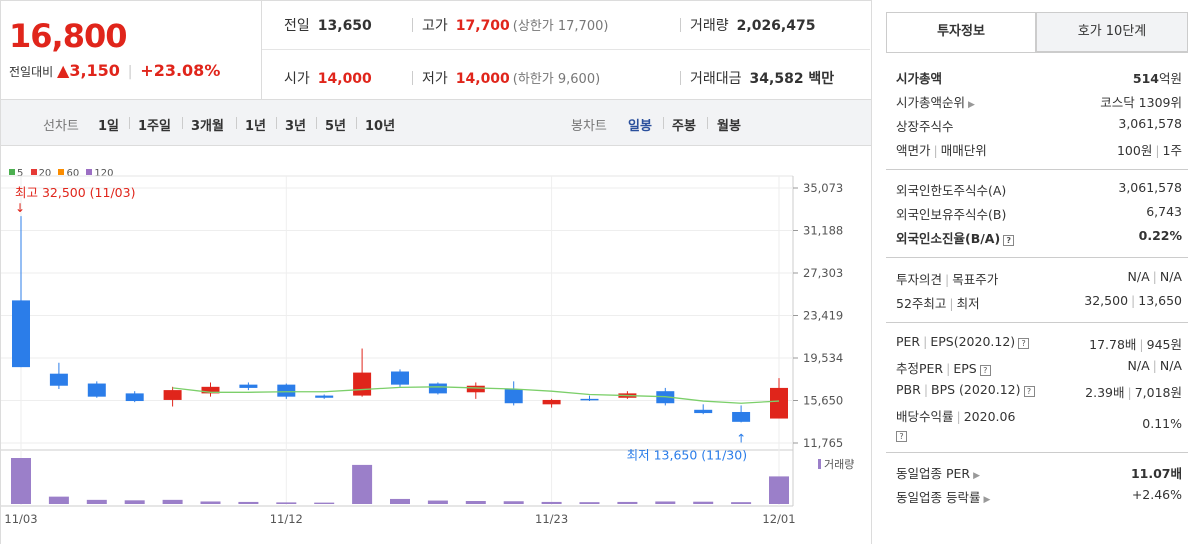  I want to click on change-row: 전일대비 ▲3,150 | +23.08%, so click(115, 70).